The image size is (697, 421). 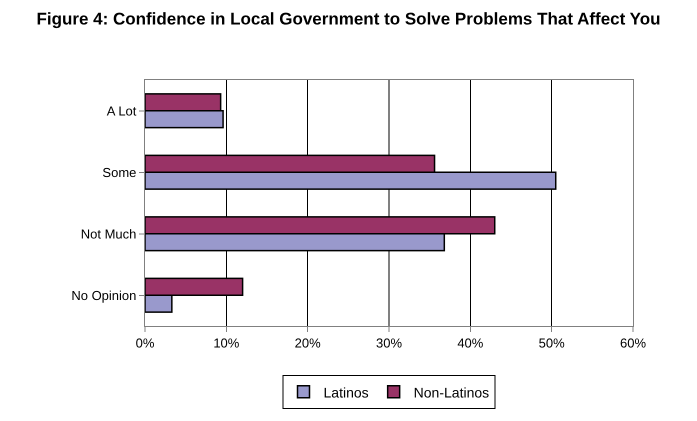 I want to click on legend-label: Latinos, so click(x=346, y=392).